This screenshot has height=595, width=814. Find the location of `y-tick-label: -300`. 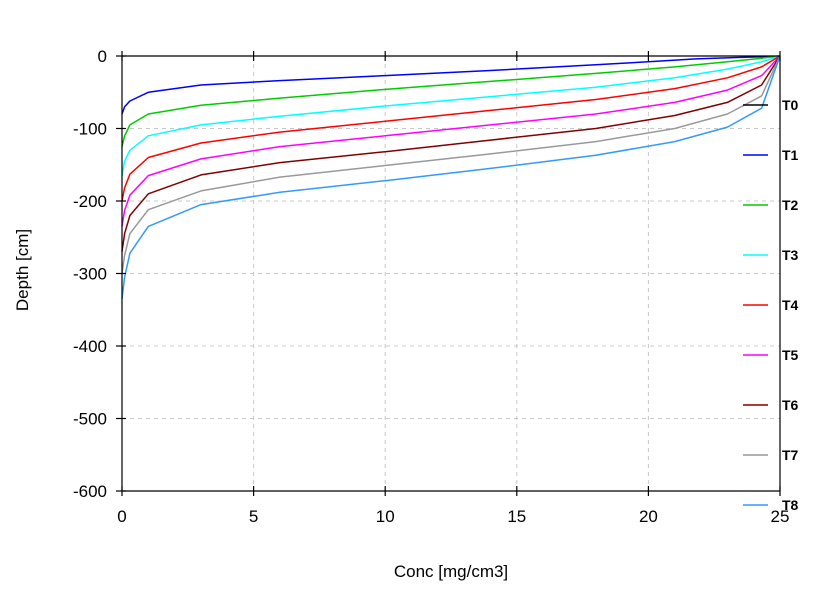

y-tick-label: -300 is located at coordinates (90, 274).